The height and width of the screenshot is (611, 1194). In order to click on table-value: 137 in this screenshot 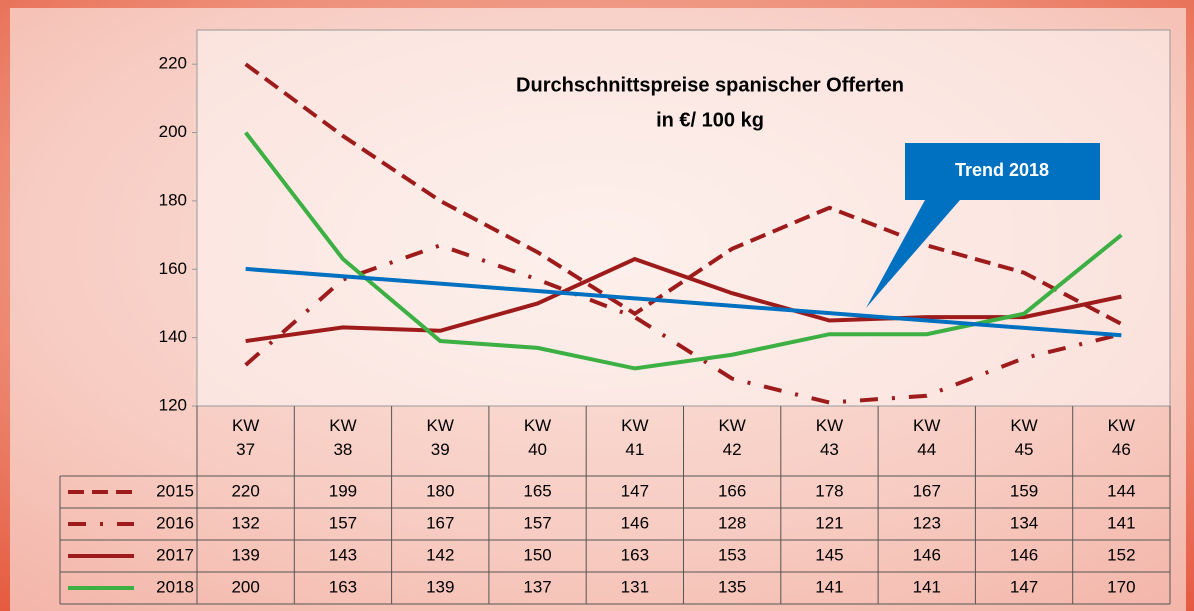, I will do `click(537, 586)`.